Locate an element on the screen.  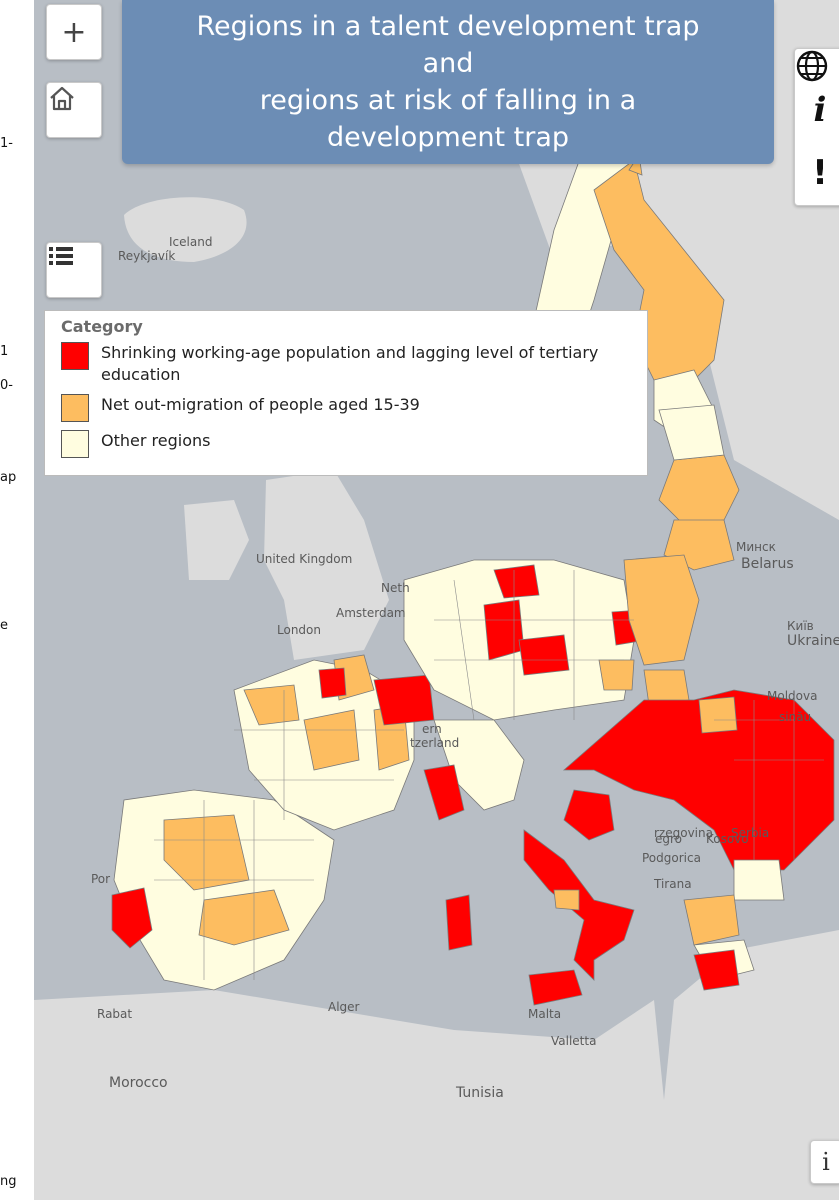
label-morocco: Morocco is located at coordinates (138, 1083).